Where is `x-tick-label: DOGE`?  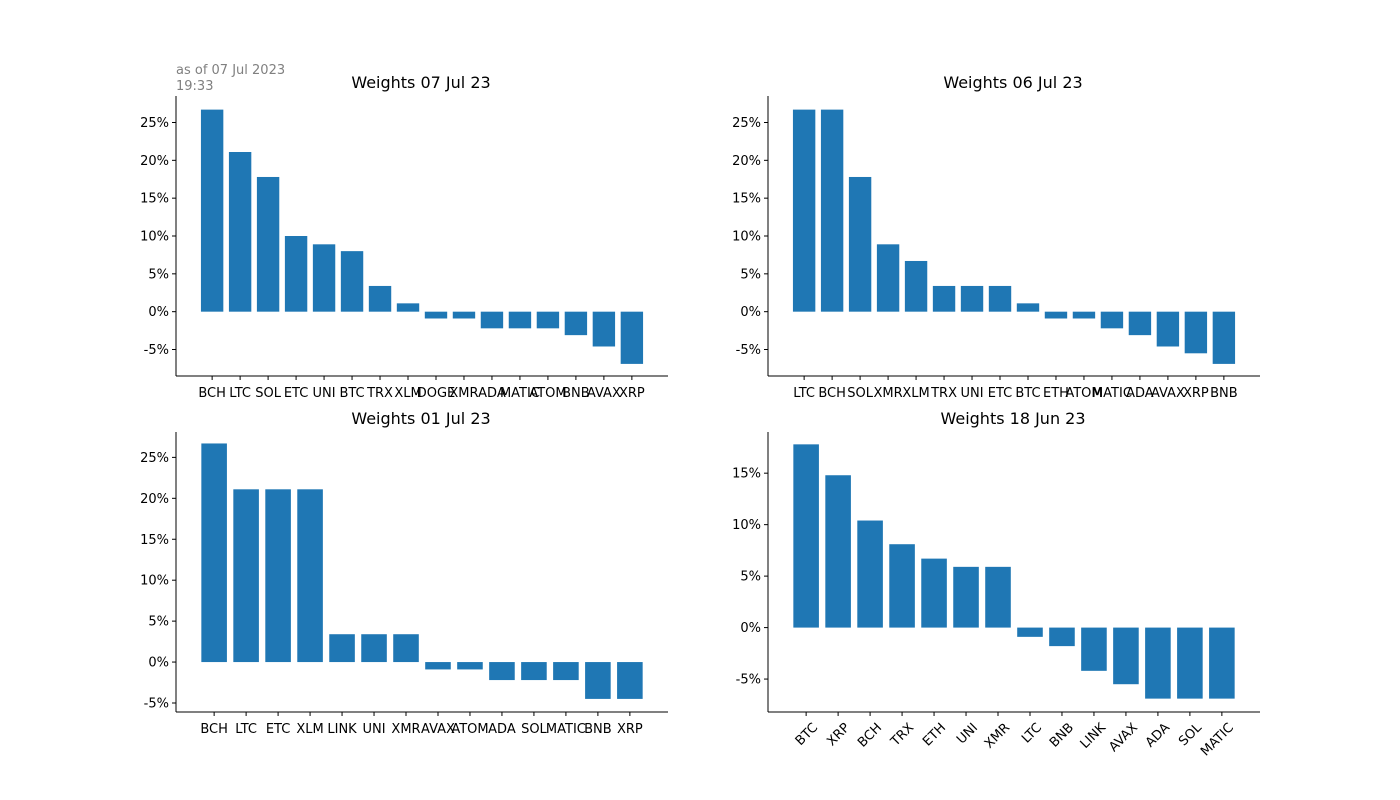 x-tick-label: DOGE is located at coordinates (436, 393).